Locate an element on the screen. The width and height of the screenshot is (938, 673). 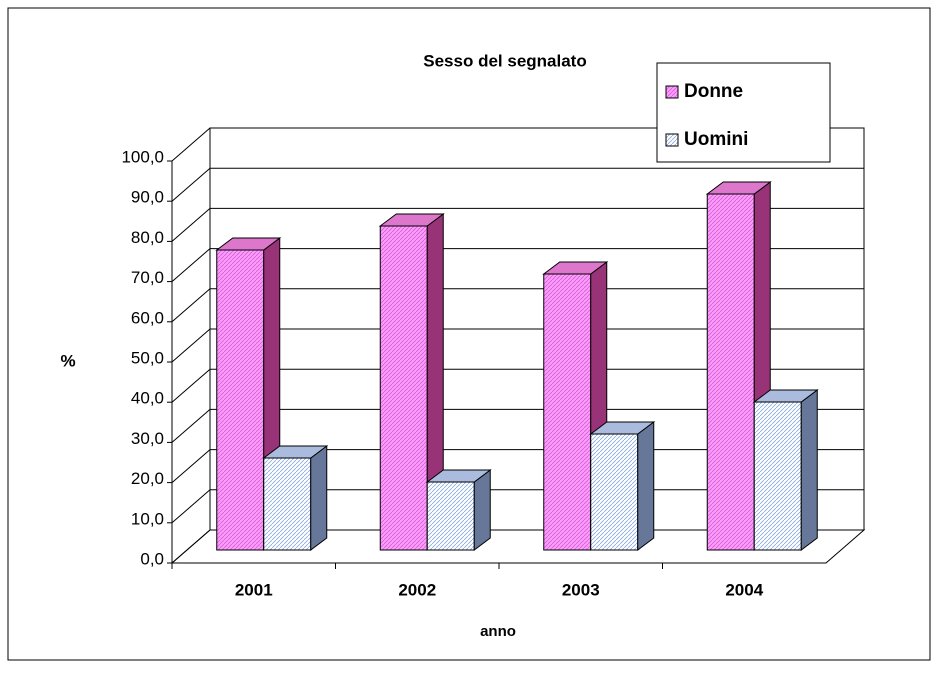
y-tick-label: 40,0 is located at coordinates (147, 398).